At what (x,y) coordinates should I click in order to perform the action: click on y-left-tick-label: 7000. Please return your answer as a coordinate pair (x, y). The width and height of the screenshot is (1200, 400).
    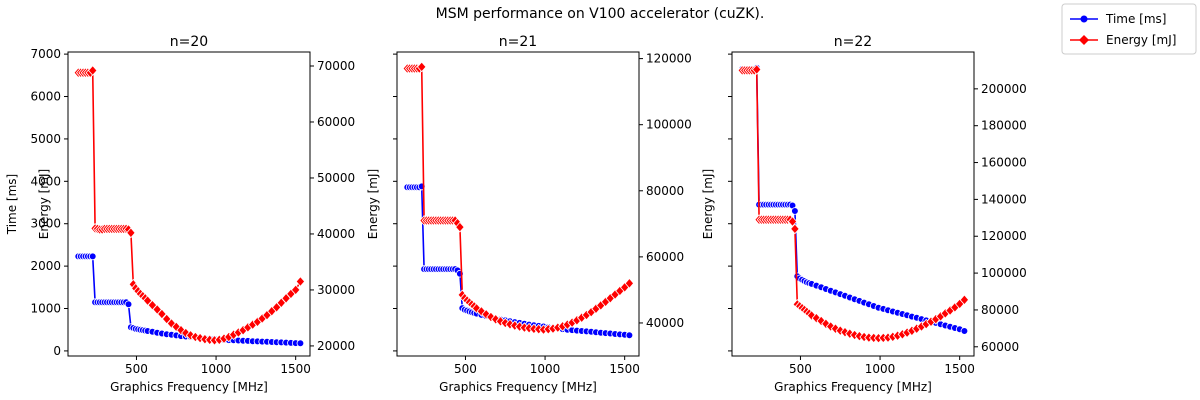
    Looking at the image, I should click on (45, 54).